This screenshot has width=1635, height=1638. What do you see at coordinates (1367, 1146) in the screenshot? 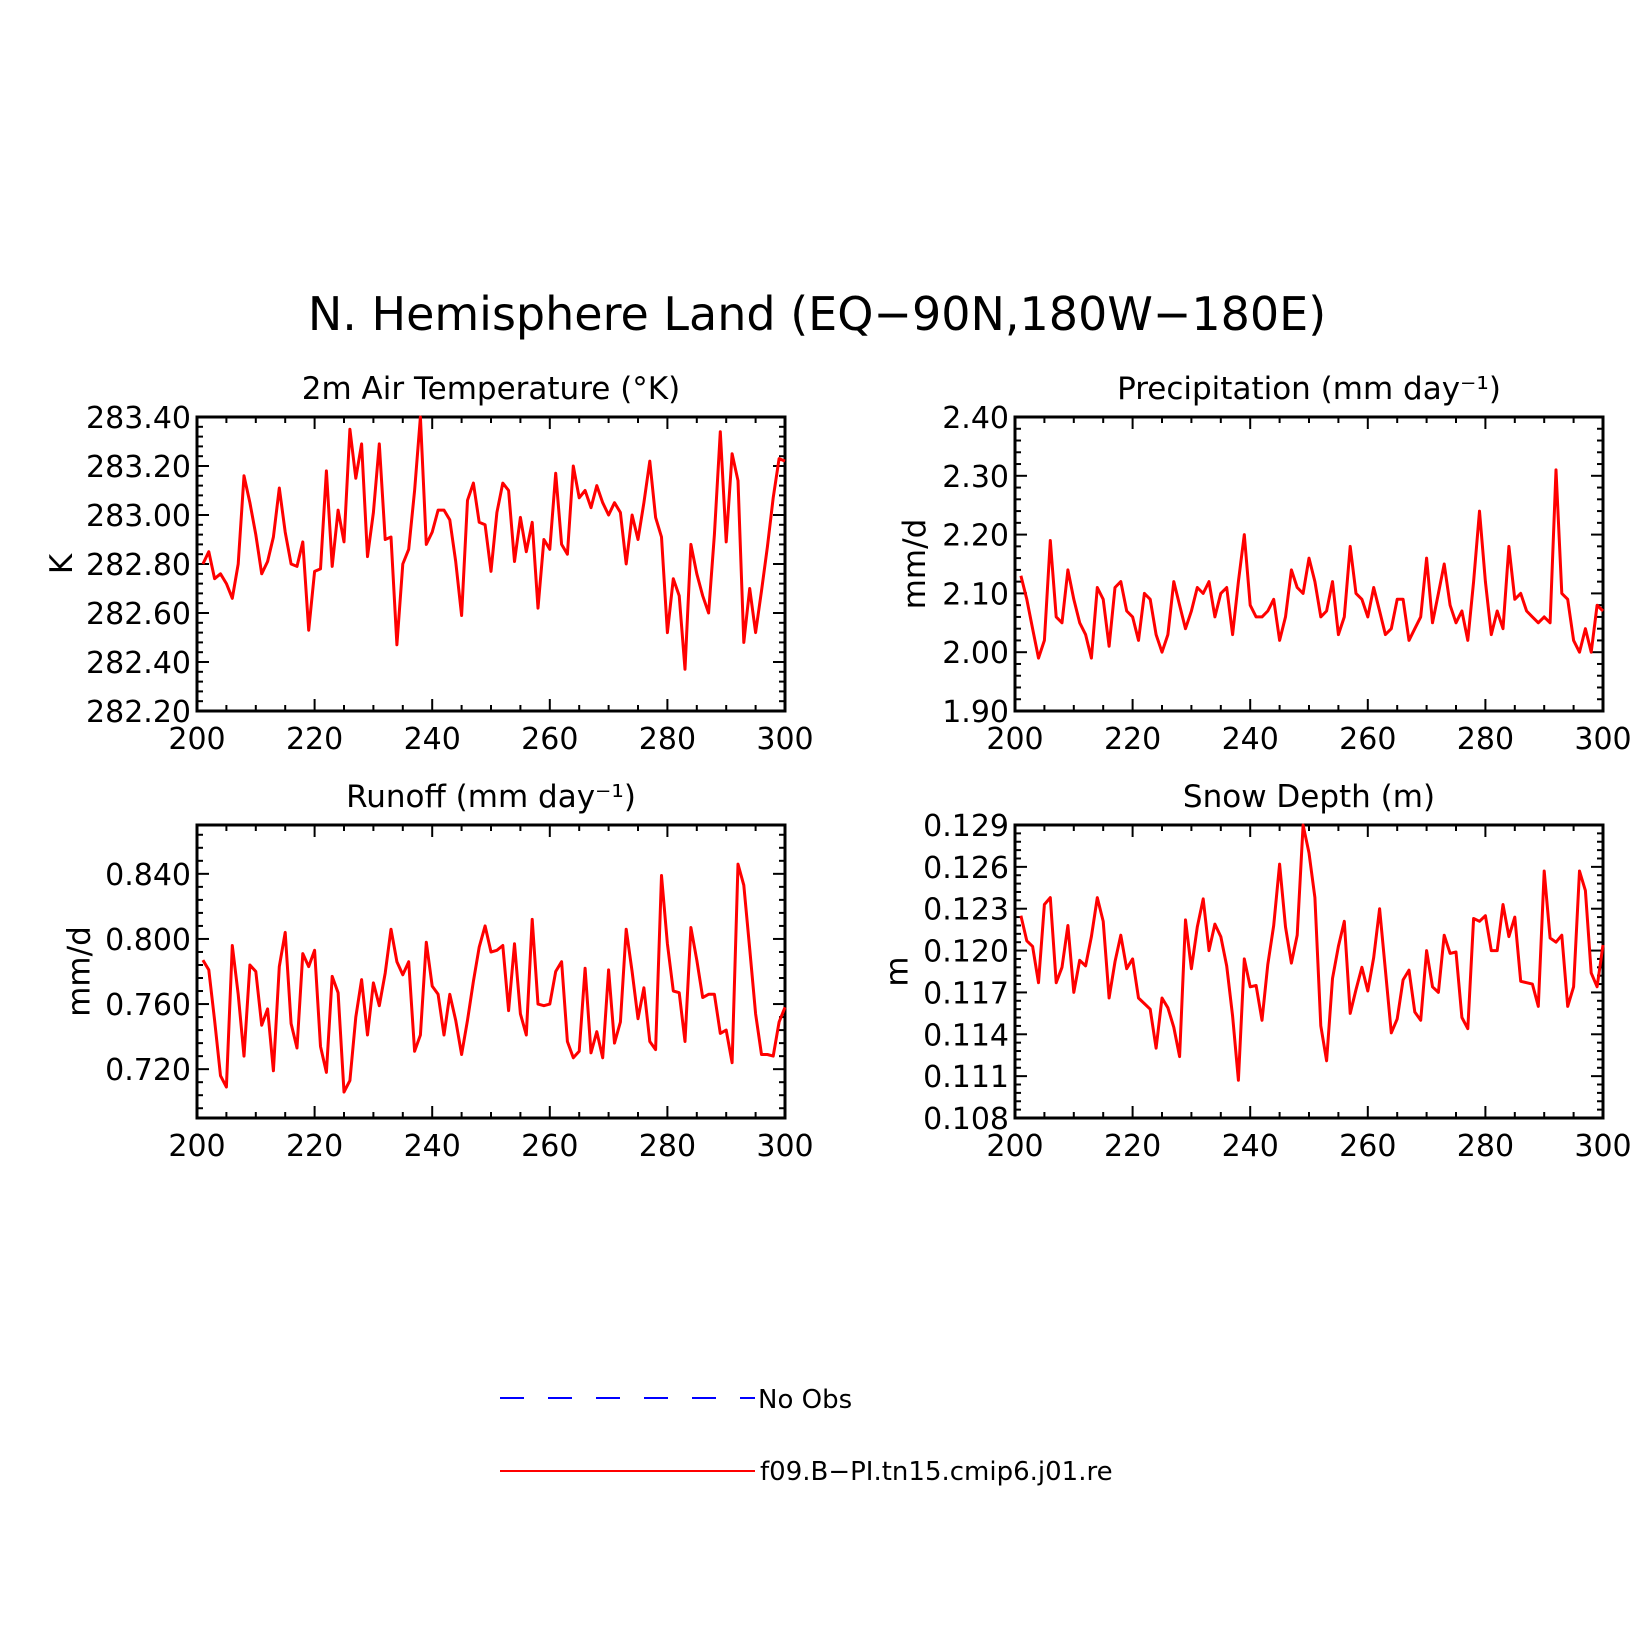
I see `snow-x-tick-label: 260` at bounding box center [1367, 1146].